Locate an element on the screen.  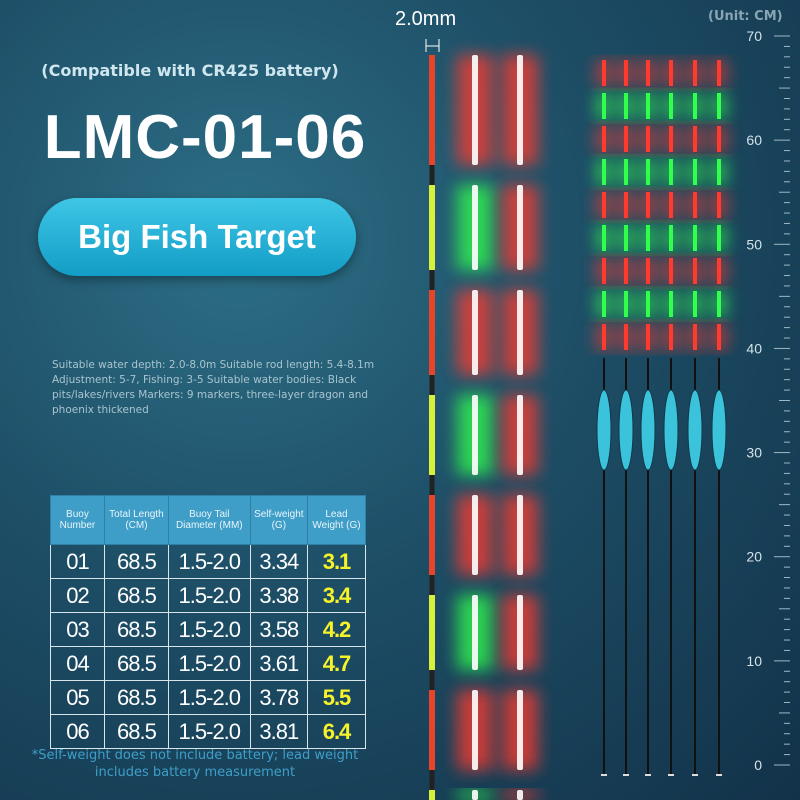
table-cell: 3.81 is located at coordinates (279, 731).